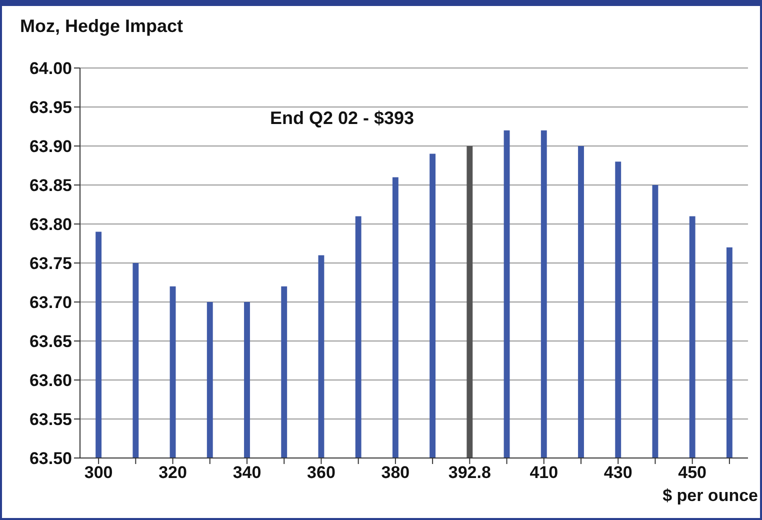  What do you see at coordinates (50, 186) in the screenshot?
I see `y-tick-label: 63.85` at bounding box center [50, 186].